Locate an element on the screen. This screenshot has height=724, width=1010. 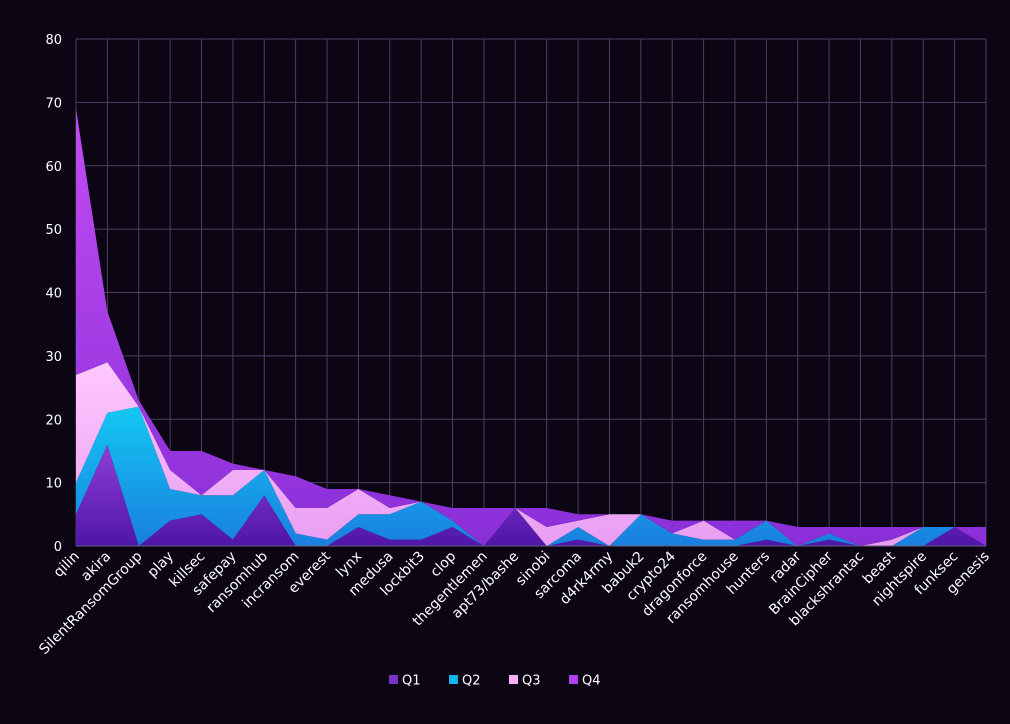
y-tick-label: 80 is located at coordinates (53, 40).